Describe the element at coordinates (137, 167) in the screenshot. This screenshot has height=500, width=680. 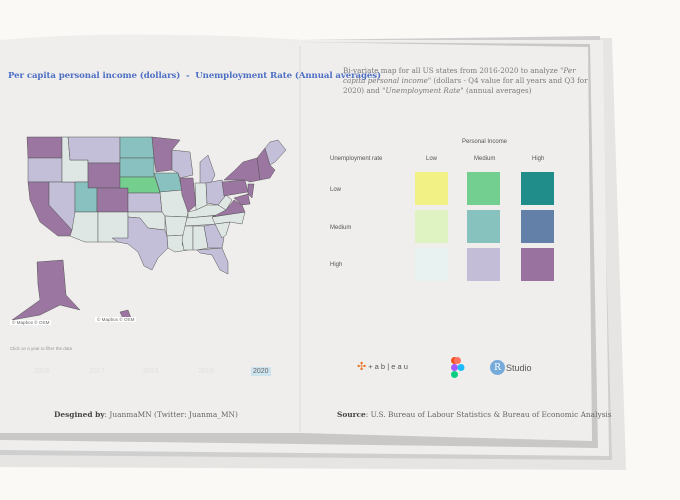
I see `state-sd` at that location.